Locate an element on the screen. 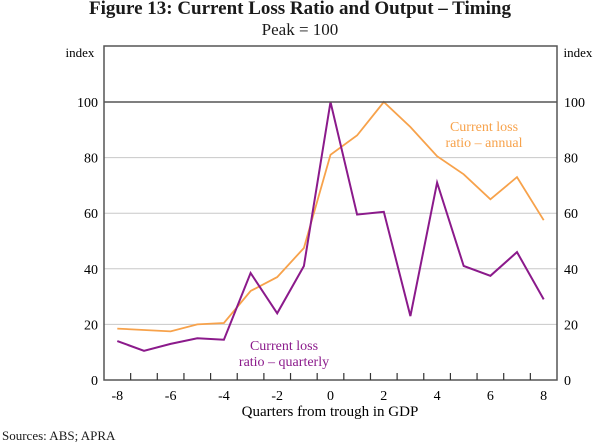 The height and width of the screenshot is (446, 600). y-tick-label-right: 80 is located at coordinates (571, 159).